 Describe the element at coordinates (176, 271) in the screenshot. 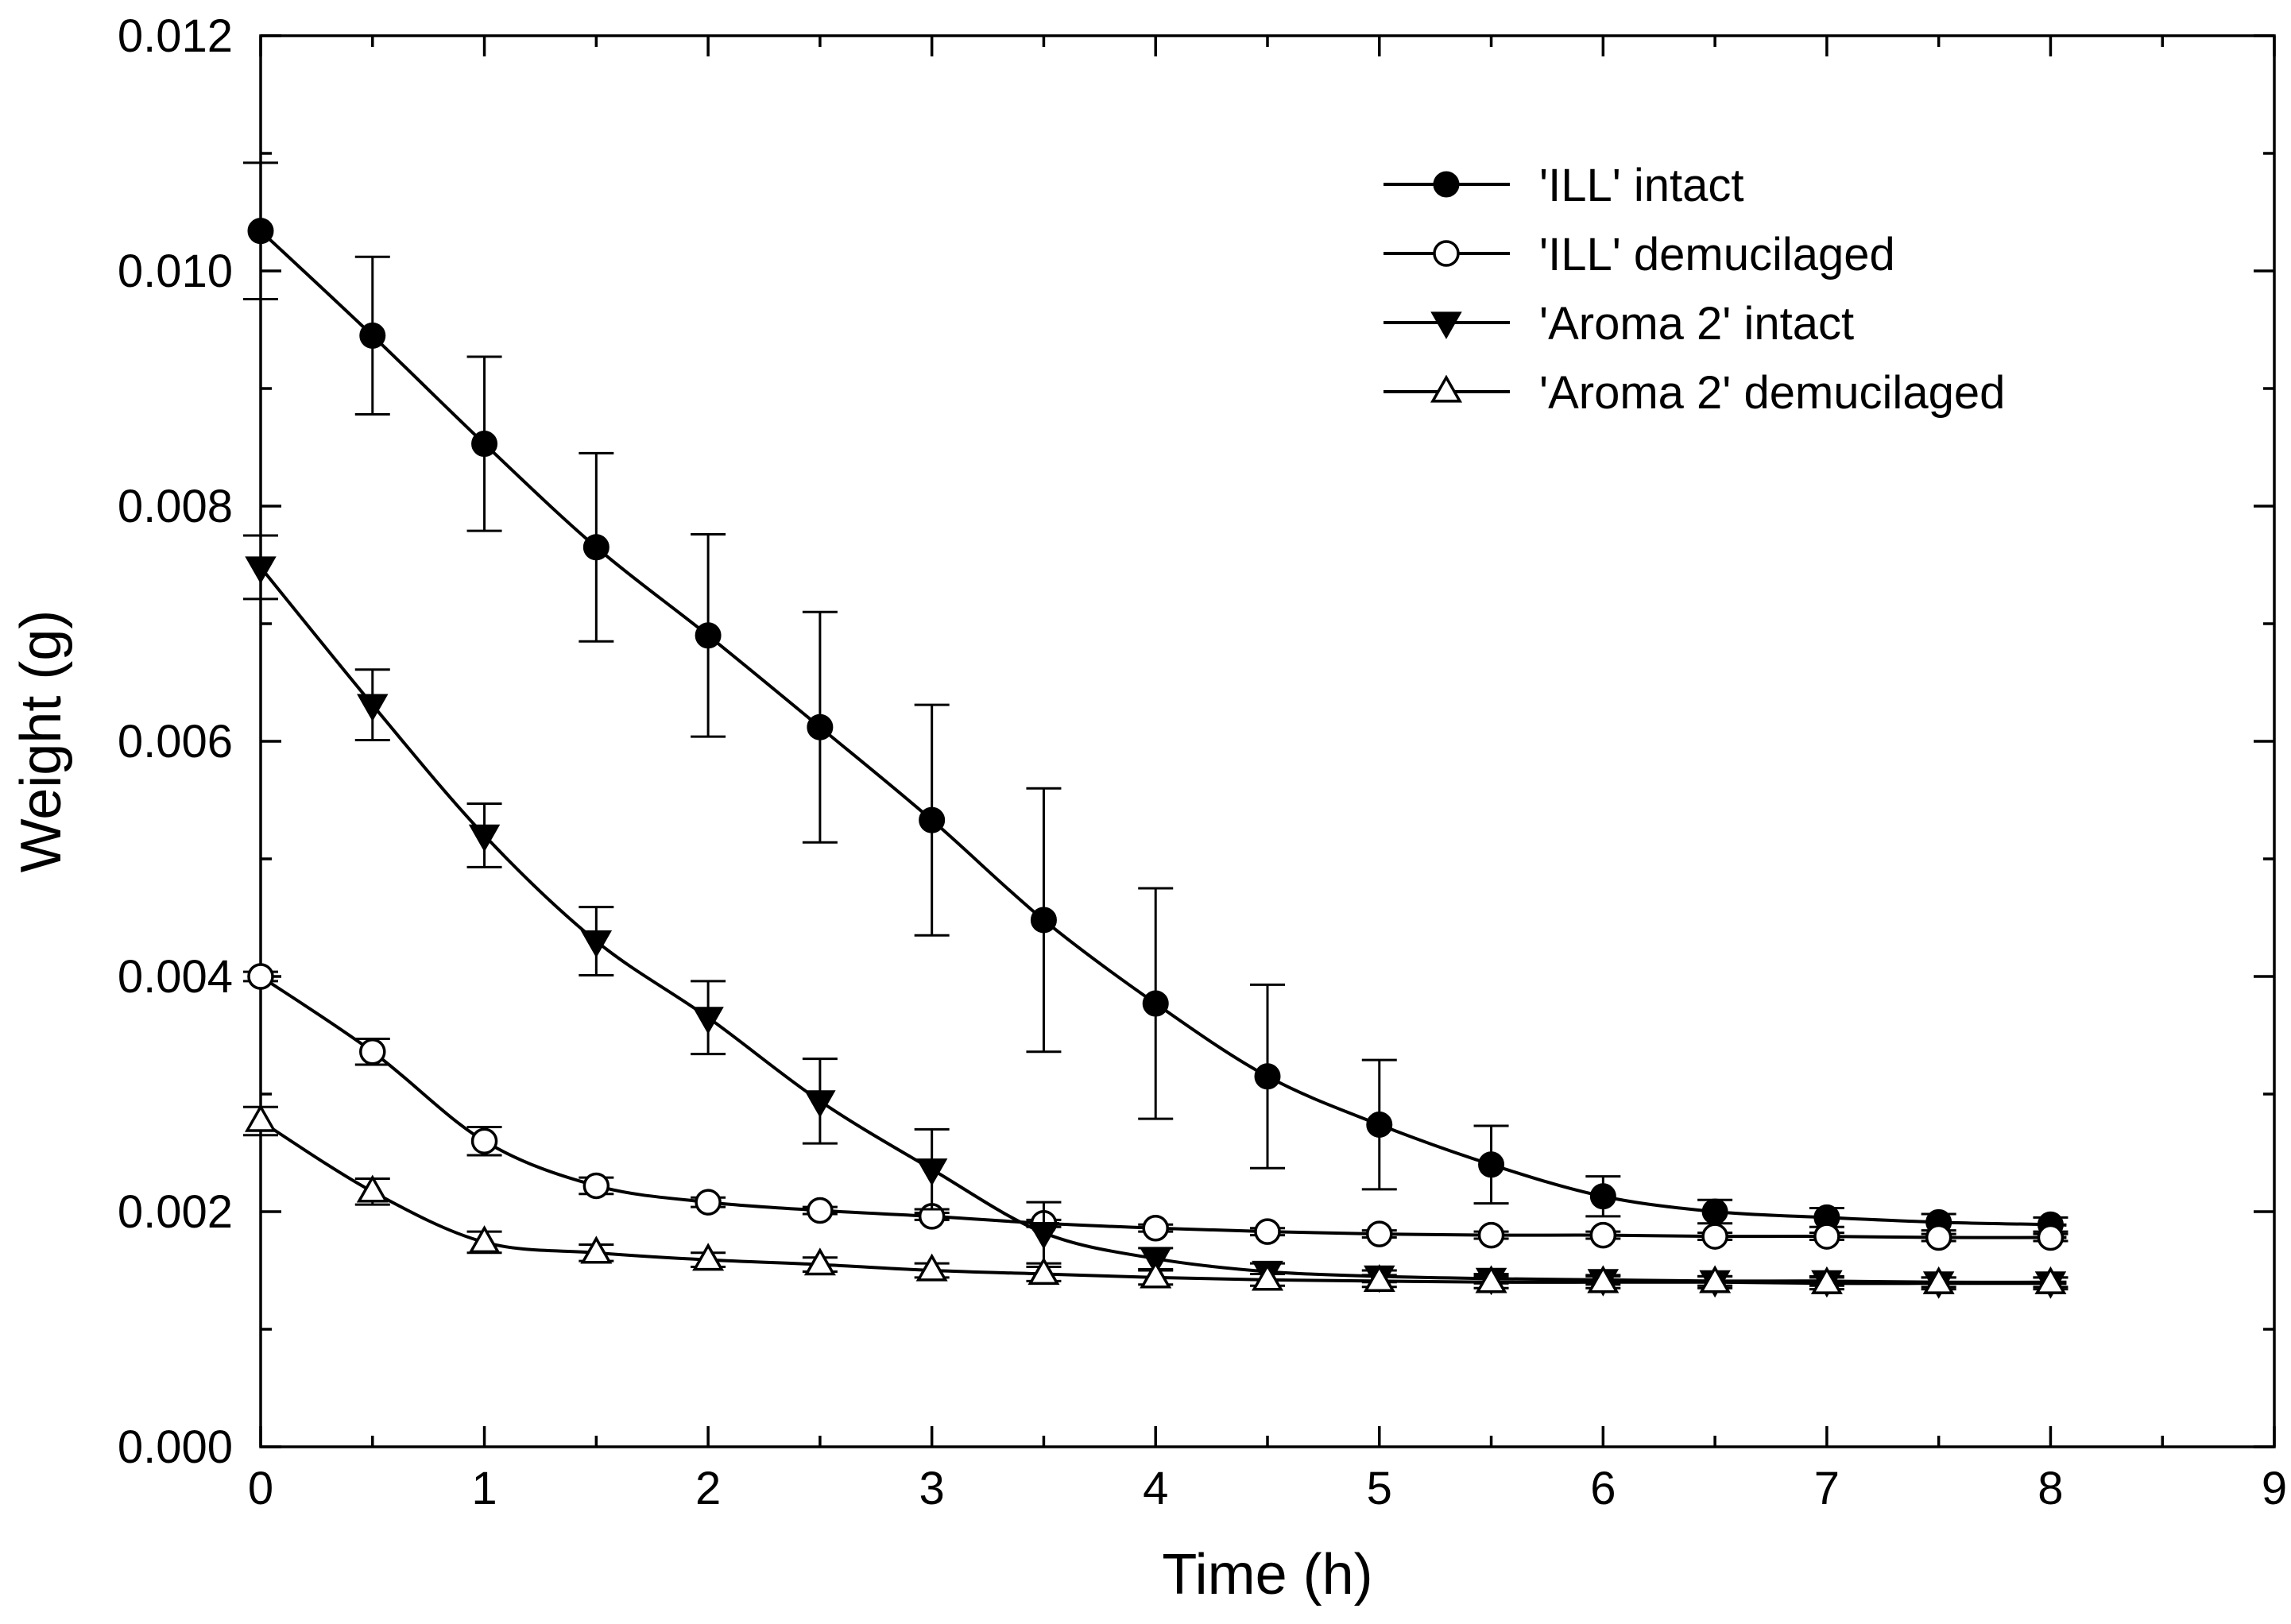

I see `y-tick-label: 0.010` at that location.